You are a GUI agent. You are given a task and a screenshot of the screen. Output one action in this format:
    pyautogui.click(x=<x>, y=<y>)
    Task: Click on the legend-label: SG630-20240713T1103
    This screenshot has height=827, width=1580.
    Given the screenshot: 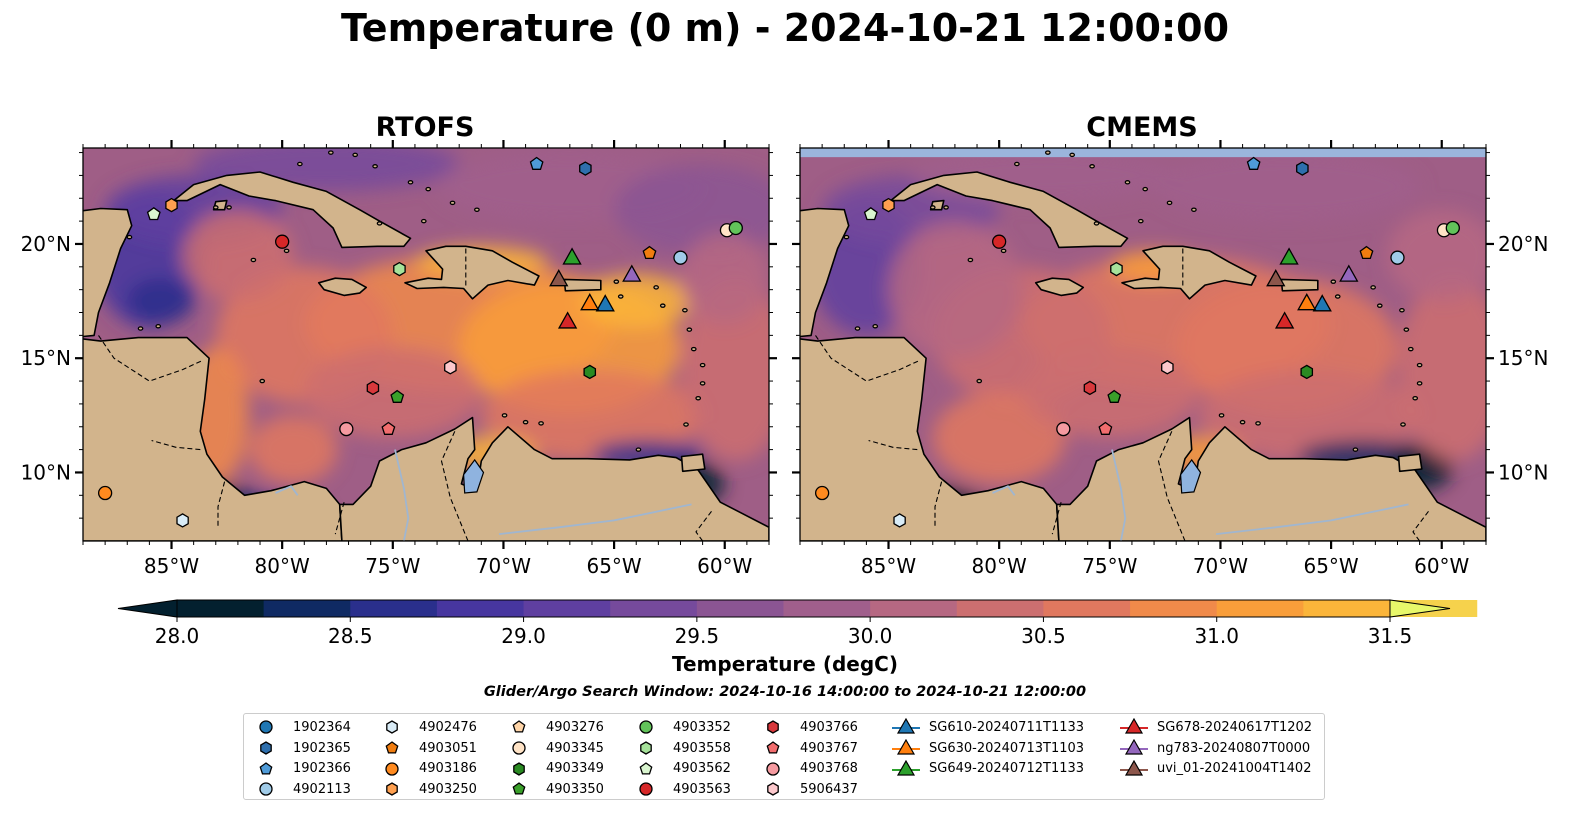 What is the action you would take?
    pyautogui.click(x=1007, y=748)
    